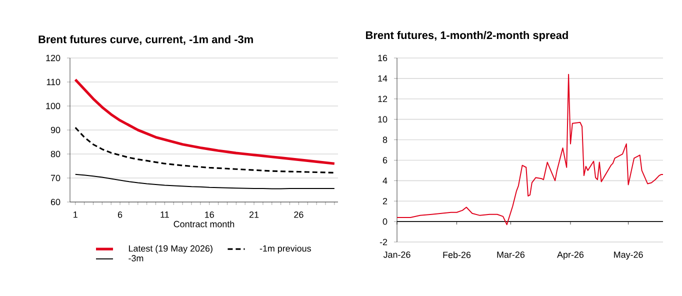 The height and width of the screenshot is (296, 682). Describe the element at coordinates (209, 214) in the screenshot. I see `x-tick-label: 16` at that location.